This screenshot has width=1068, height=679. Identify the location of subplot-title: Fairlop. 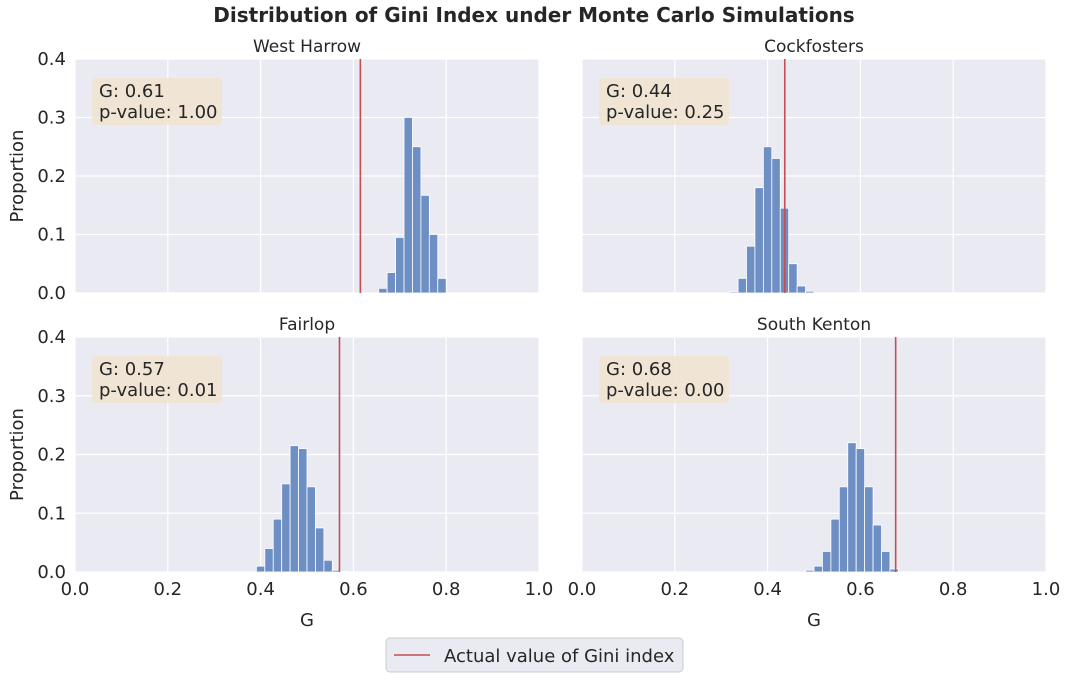
(307, 325).